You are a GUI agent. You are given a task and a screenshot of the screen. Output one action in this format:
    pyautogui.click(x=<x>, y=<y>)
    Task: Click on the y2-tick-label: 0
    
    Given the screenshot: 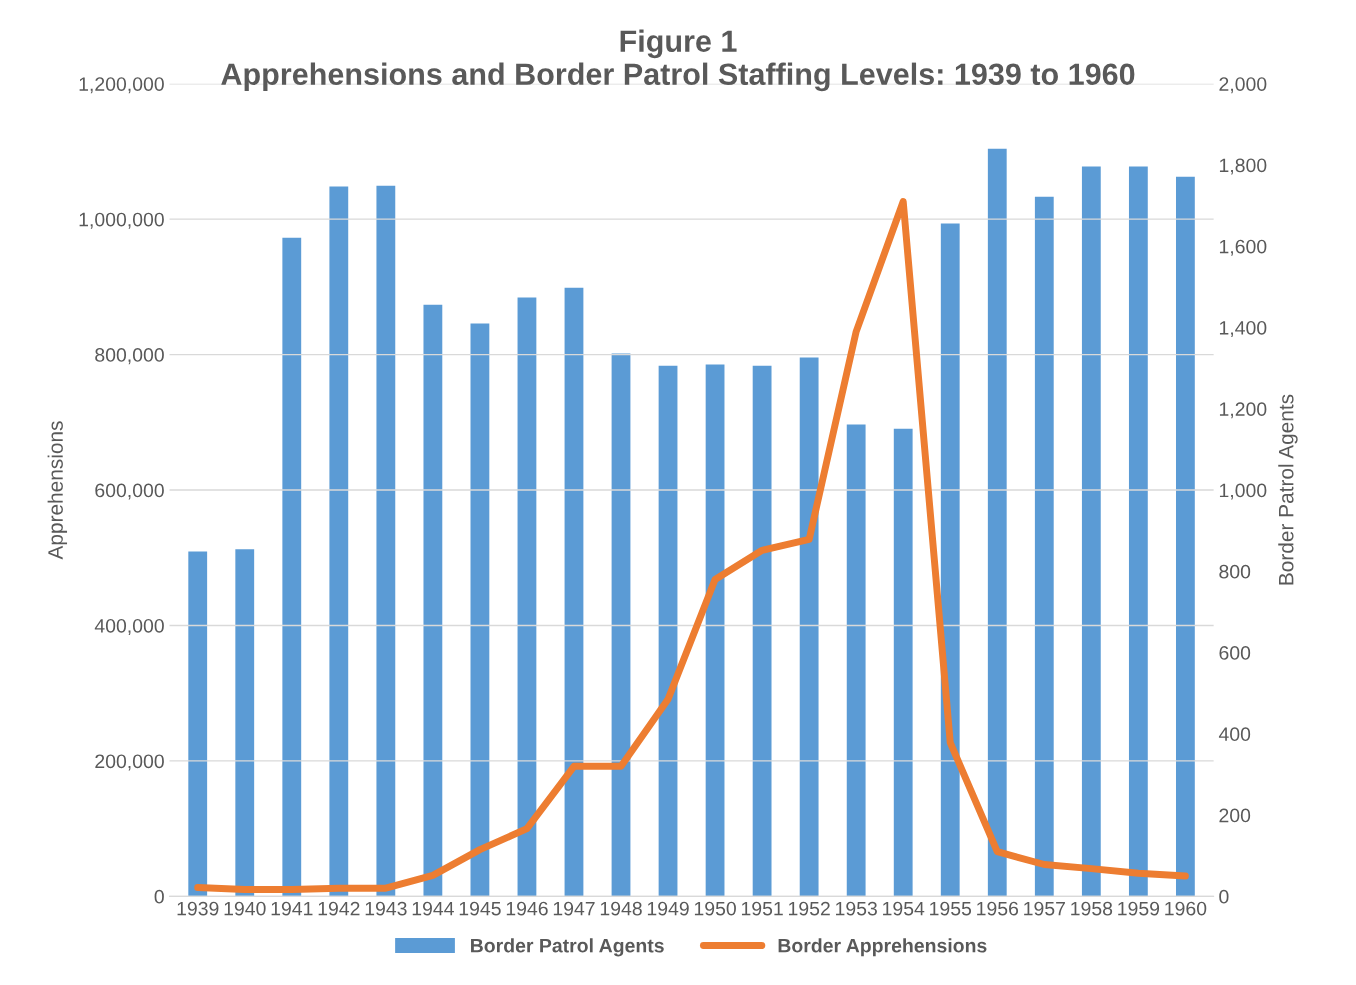 What is the action you would take?
    pyautogui.click(x=1224, y=896)
    